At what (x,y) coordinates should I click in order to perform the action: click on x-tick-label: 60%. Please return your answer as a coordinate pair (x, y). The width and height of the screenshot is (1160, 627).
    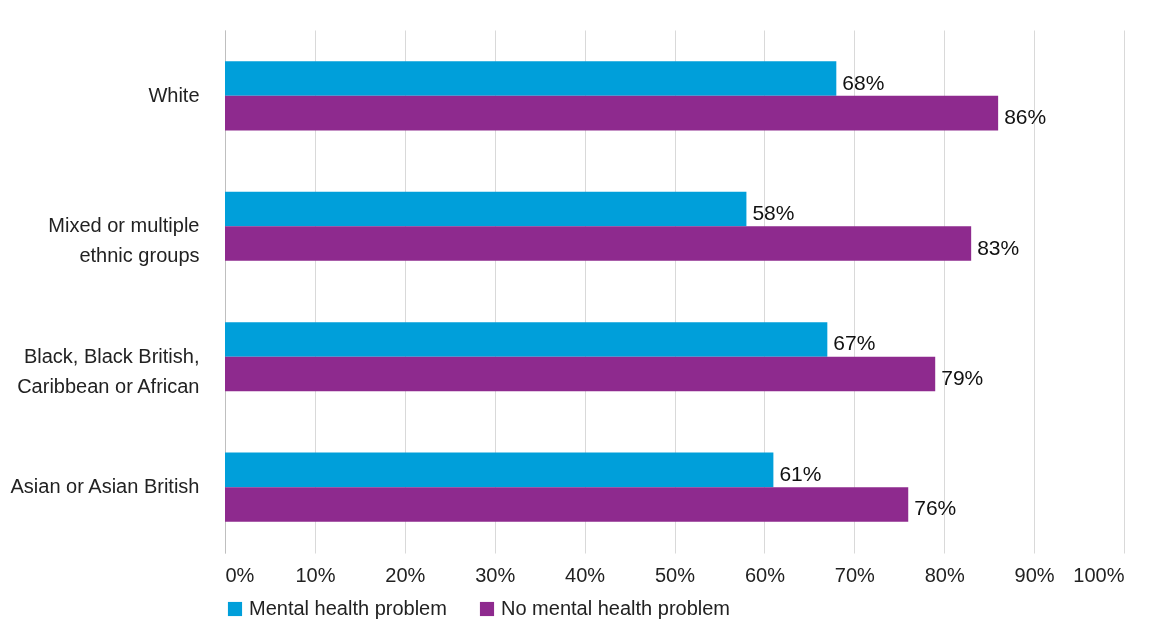
    Looking at the image, I should click on (765, 574).